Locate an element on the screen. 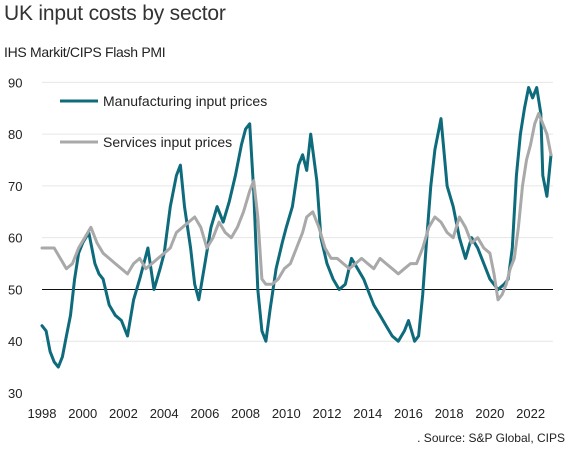  x-tick-label: 2006 is located at coordinates (204, 413).